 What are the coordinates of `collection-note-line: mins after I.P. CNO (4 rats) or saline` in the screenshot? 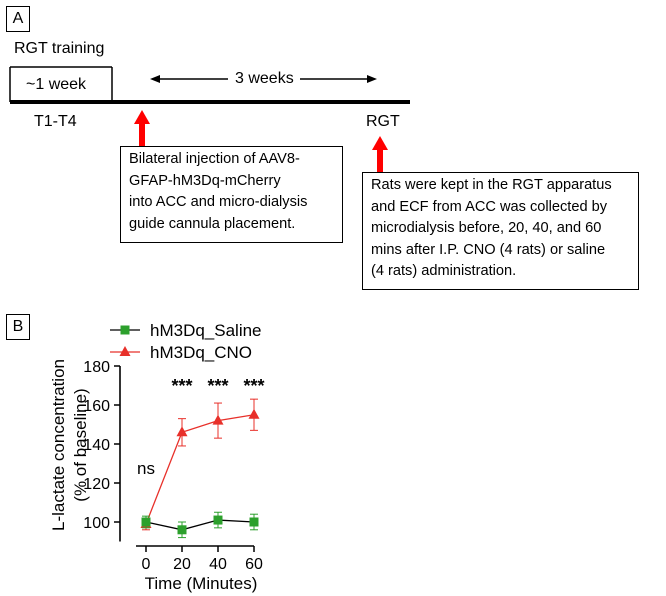 It's located at (488, 249).